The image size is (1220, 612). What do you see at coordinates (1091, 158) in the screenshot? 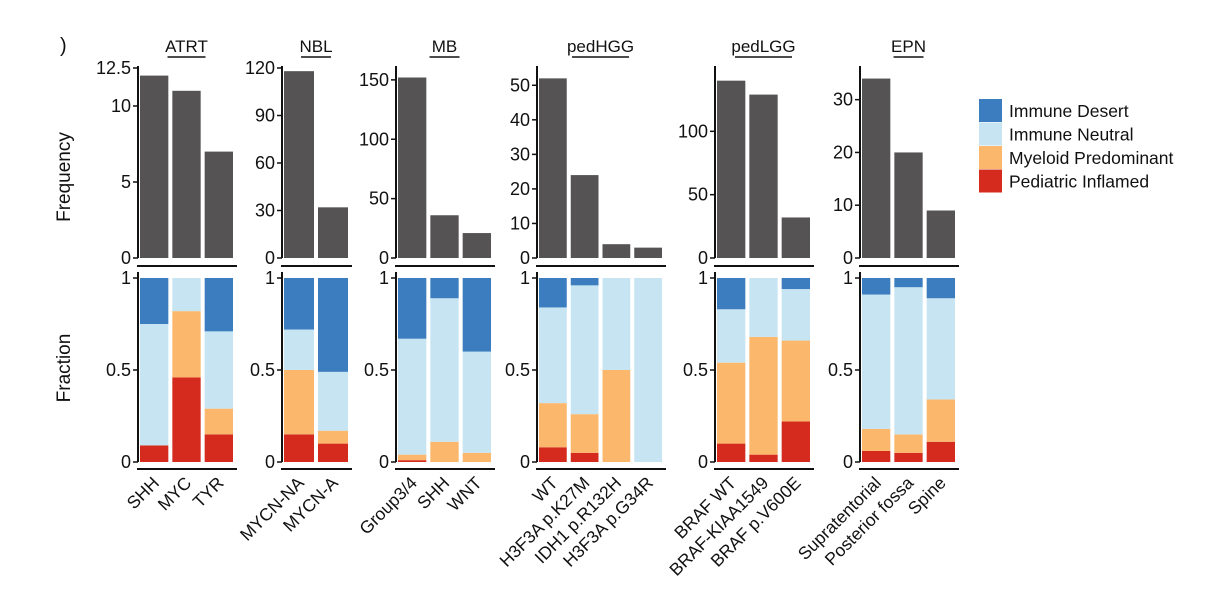
I see `legend-label: Myeloid Predominant` at bounding box center [1091, 158].